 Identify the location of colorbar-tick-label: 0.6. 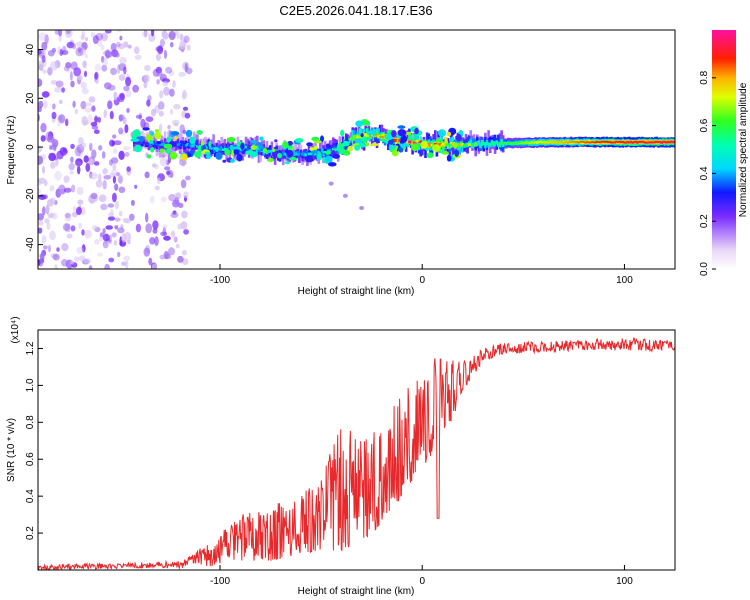
(704, 125).